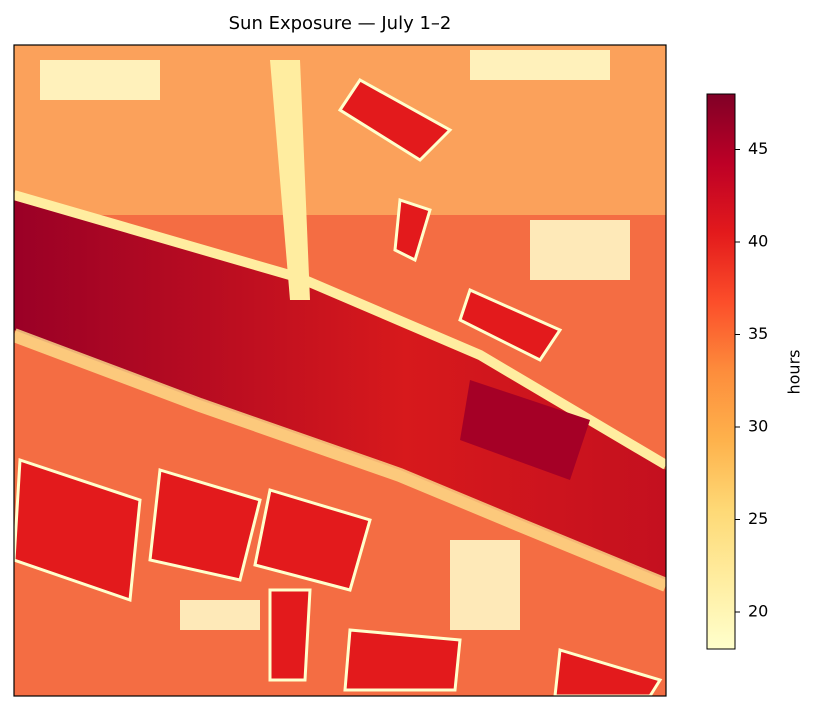 The width and height of the screenshot is (818, 712). I want to click on colorbar, so click(721, 371).